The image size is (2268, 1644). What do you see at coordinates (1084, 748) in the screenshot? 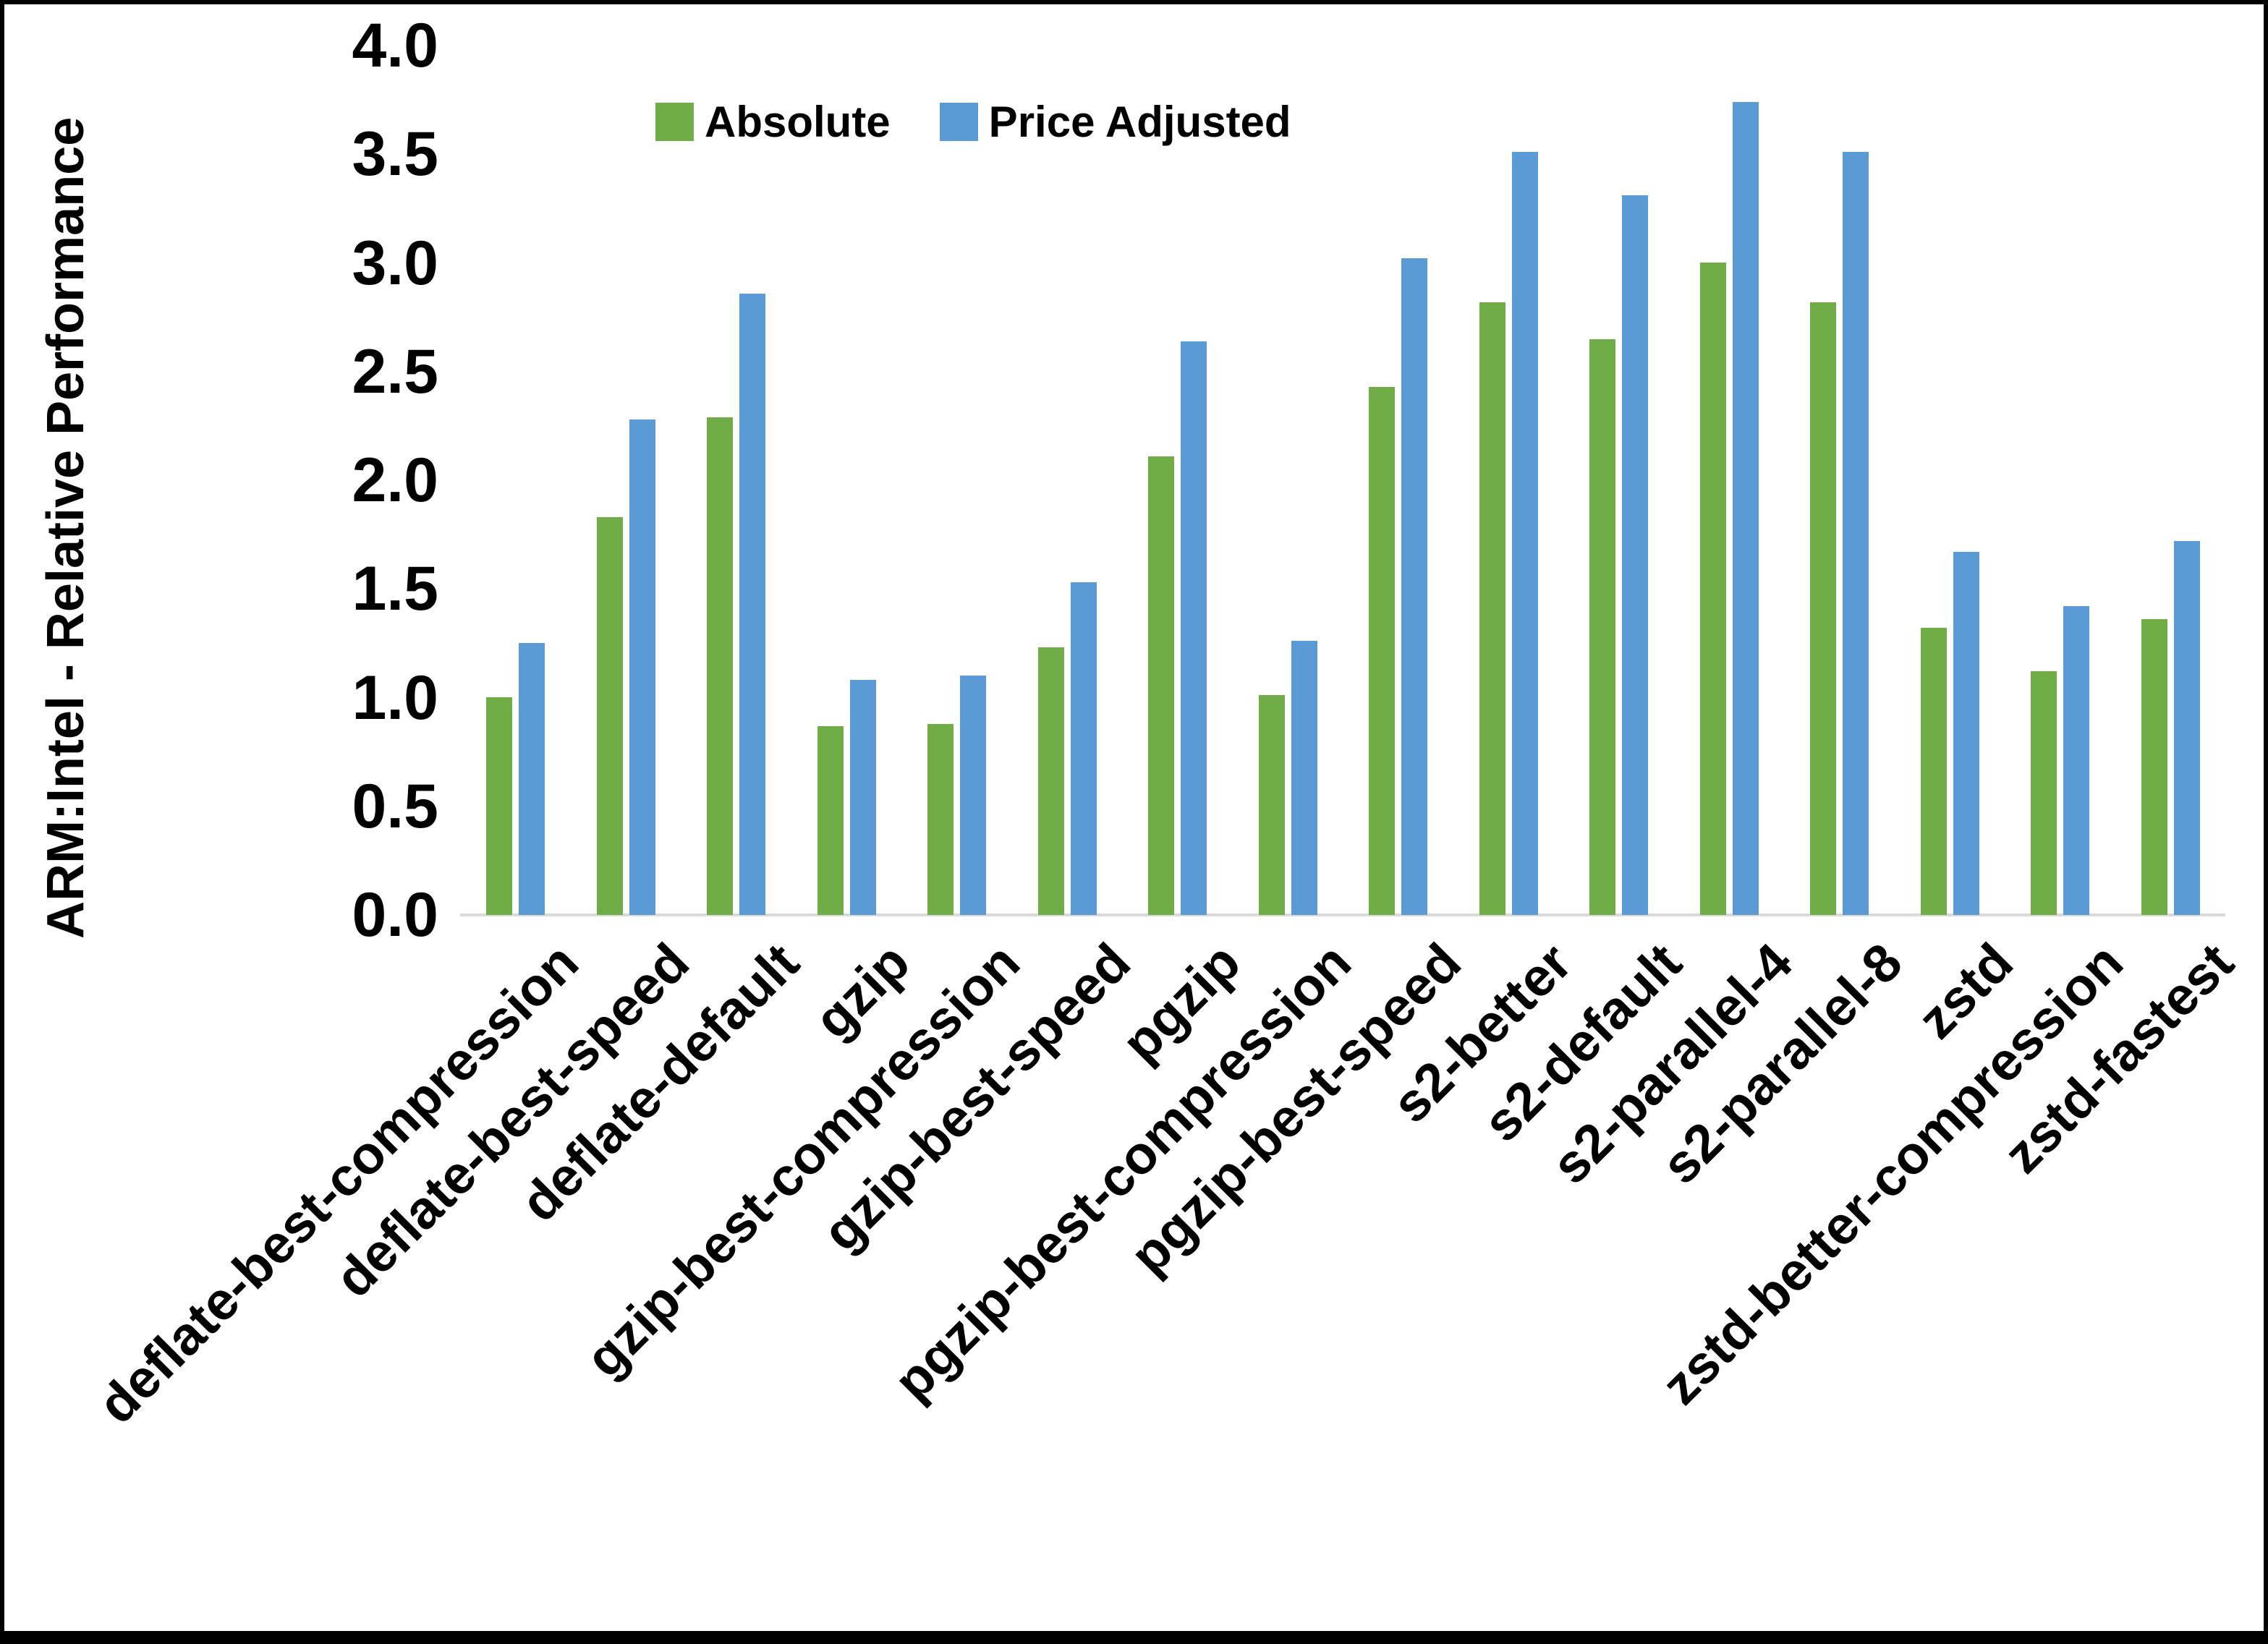
I see `bar-price-adjusted-gzip-best-speed` at bounding box center [1084, 748].